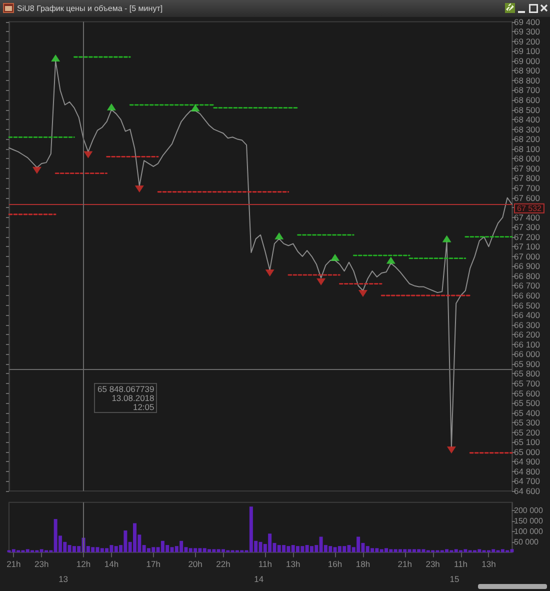  Describe the element at coordinates (527, 461) in the screenshot. I see `y-tick-label: 64 900` at that location.